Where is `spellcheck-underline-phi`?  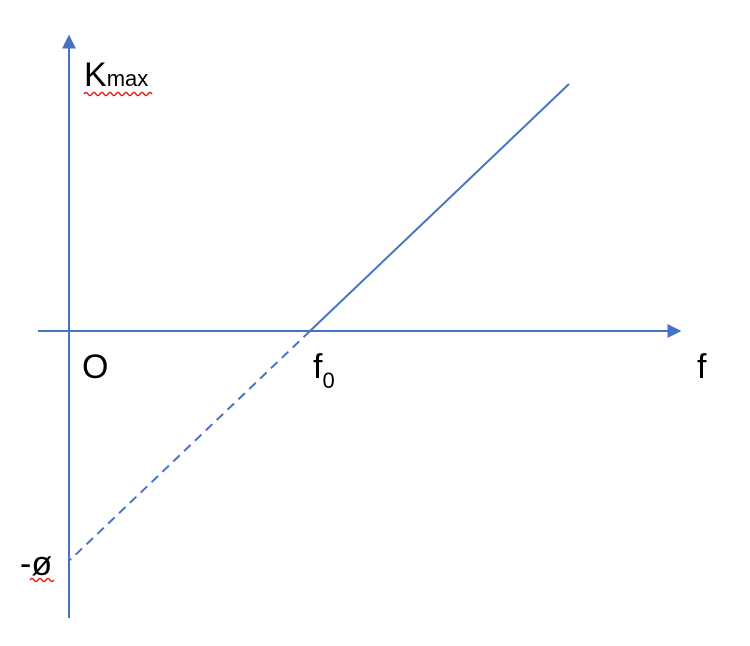
spellcheck-underline-phi is located at coordinates (42, 580).